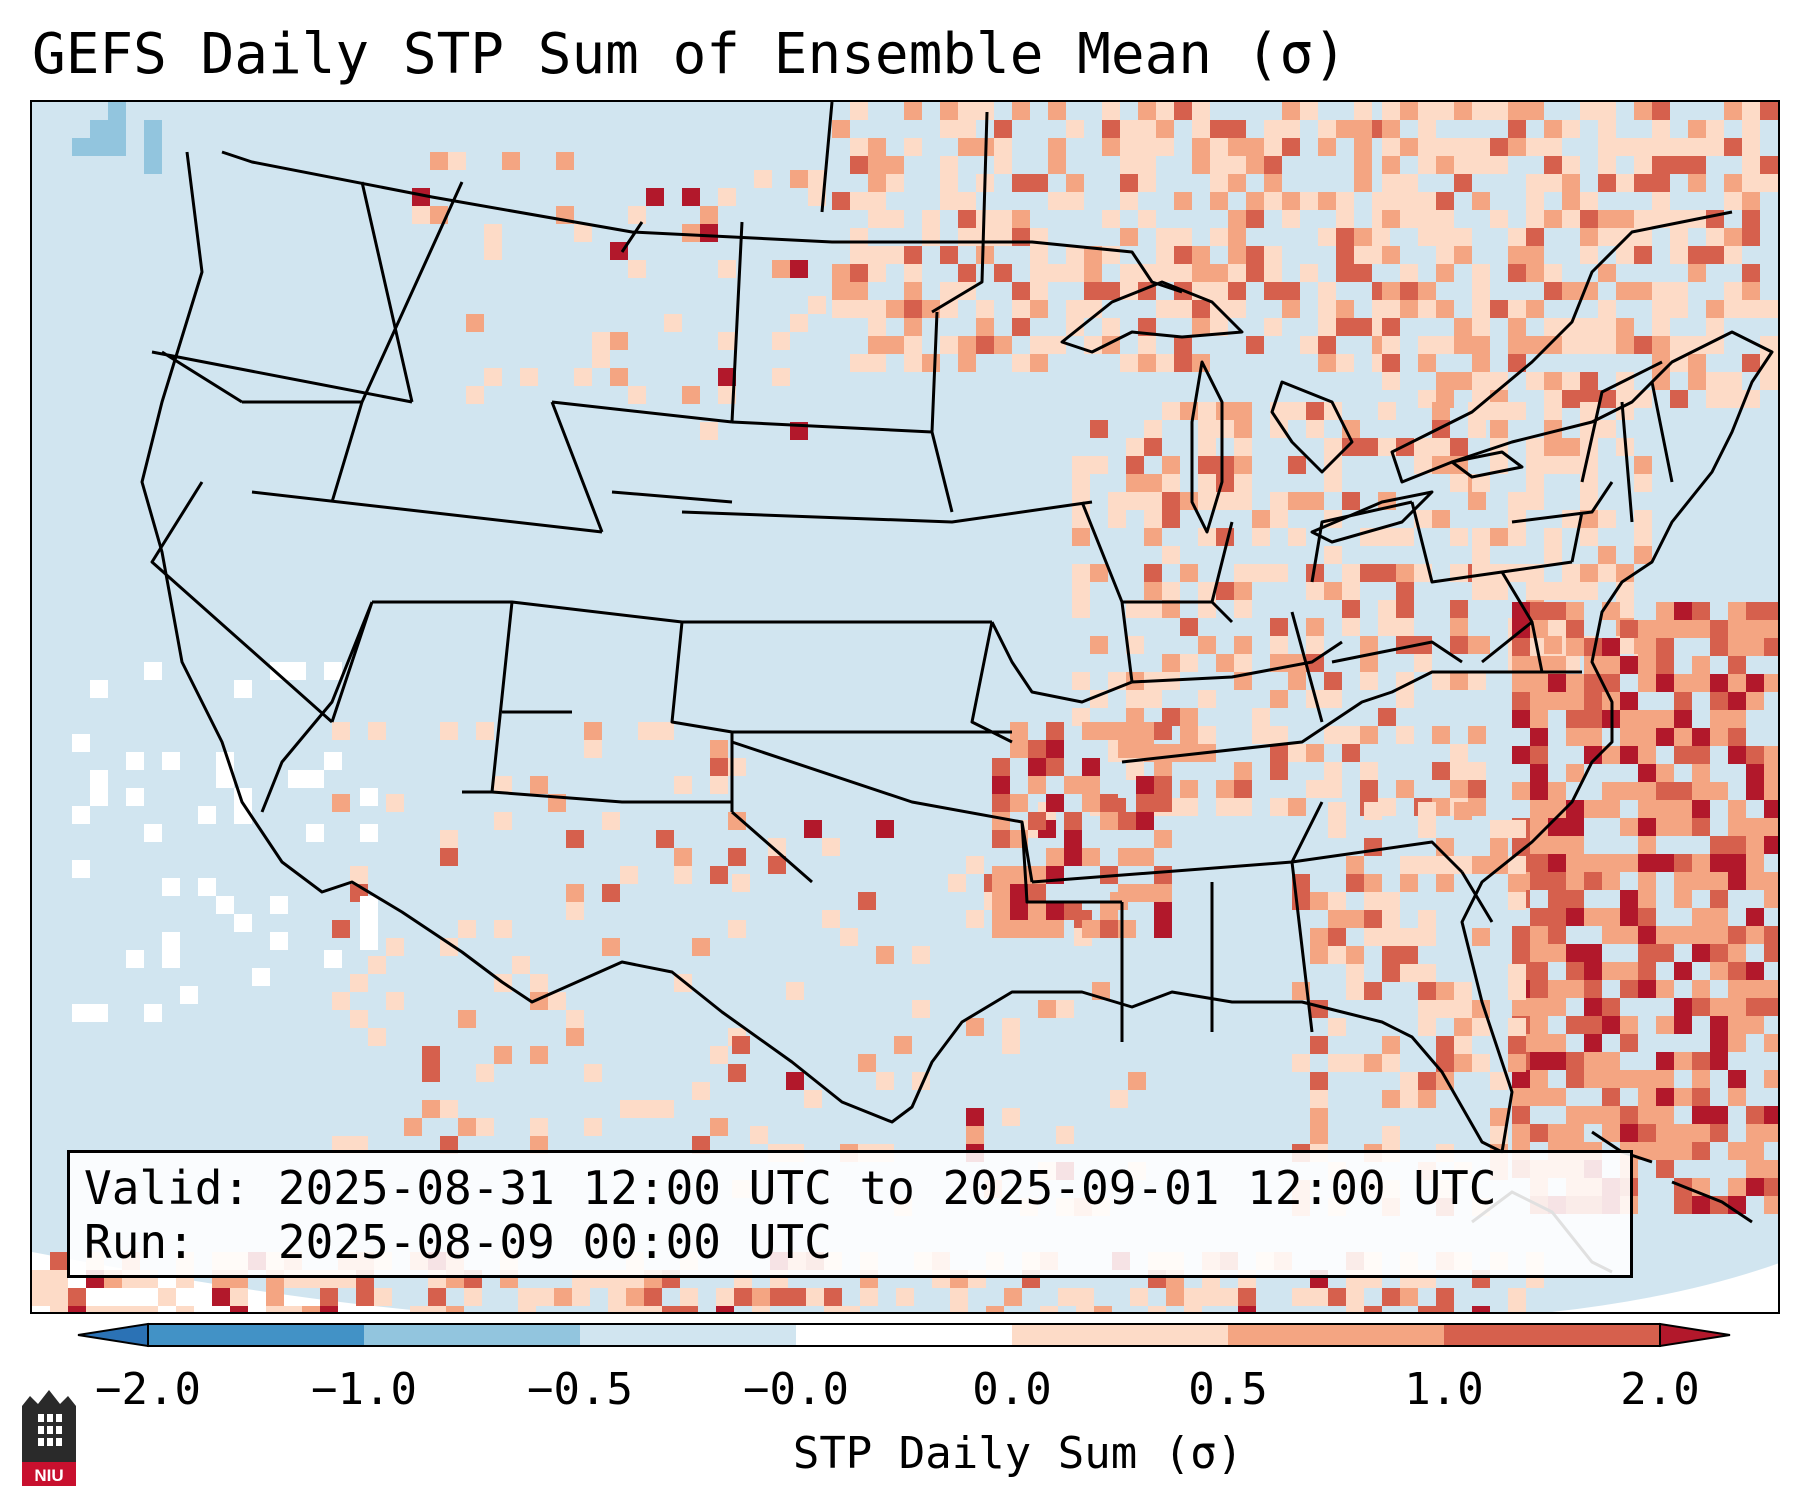  Describe the element at coordinates (1018, 1453) in the screenshot. I see `colorbar-label: STP Daily Sum (σ)` at that location.